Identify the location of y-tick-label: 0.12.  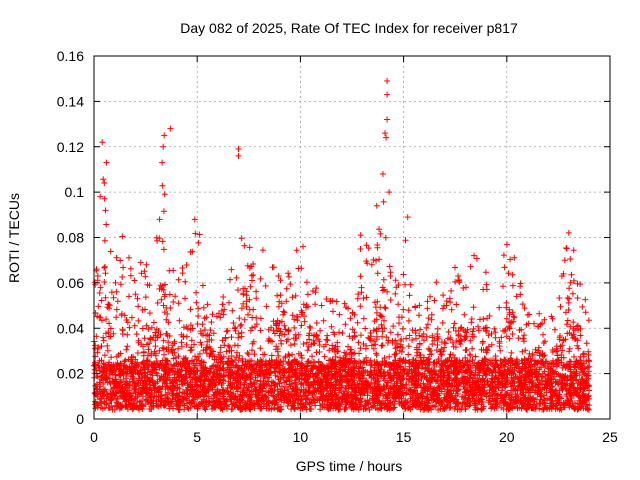
(70, 147).